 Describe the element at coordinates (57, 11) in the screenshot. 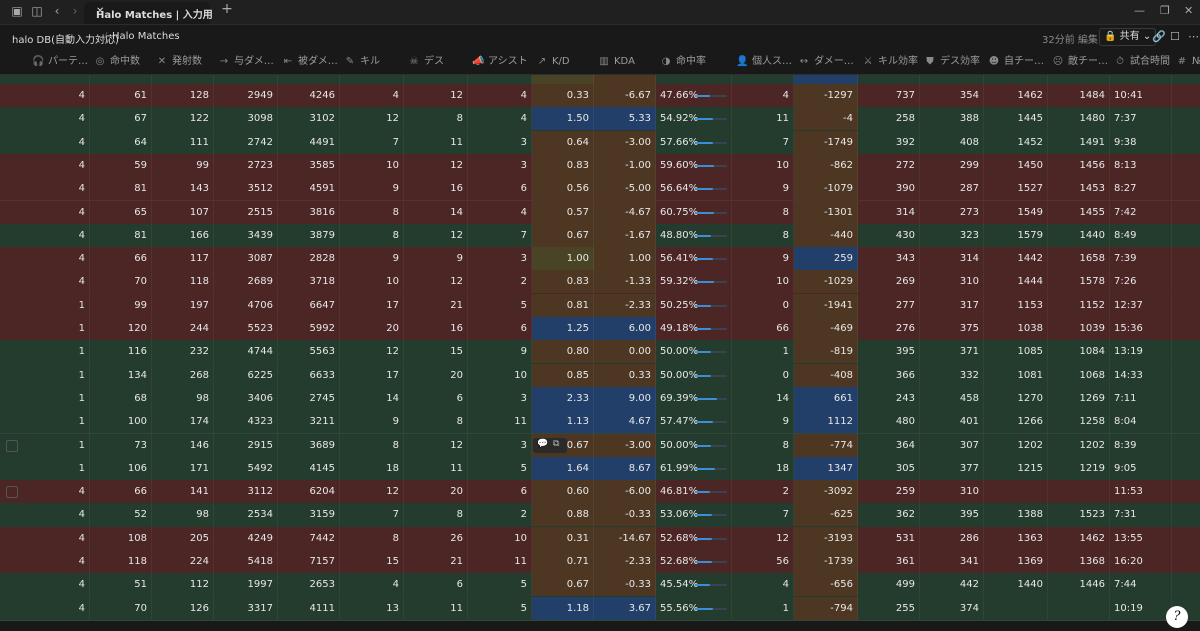

I see `back-arrow-icon: ‹` at that location.